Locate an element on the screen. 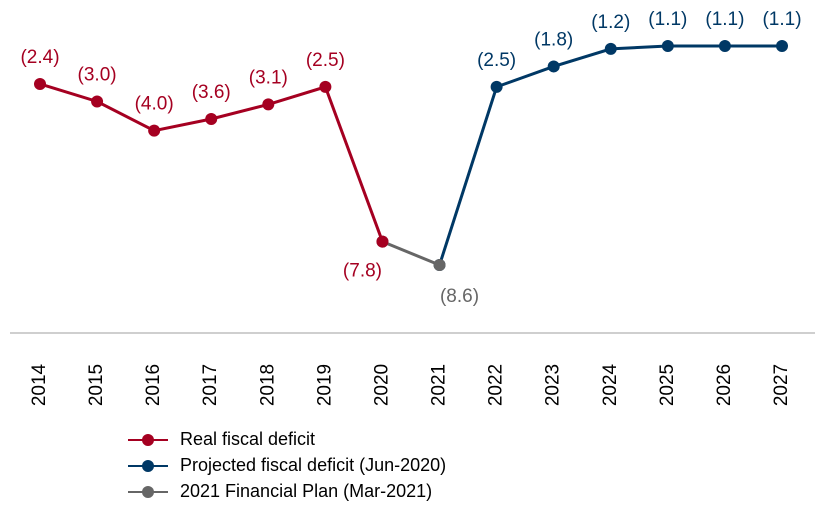  x-tick-label: 2027 is located at coordinates (781, 385).